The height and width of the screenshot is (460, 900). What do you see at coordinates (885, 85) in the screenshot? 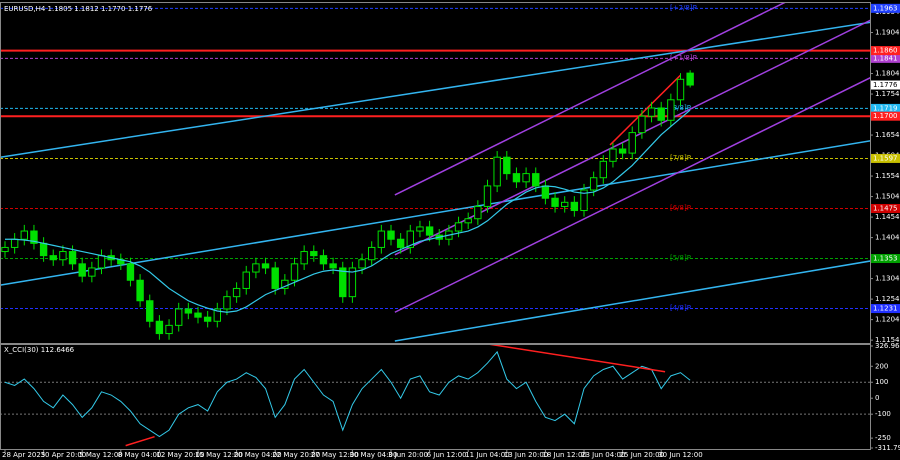
I see `price-label: 1.1776` at bounding box center [885, 85].